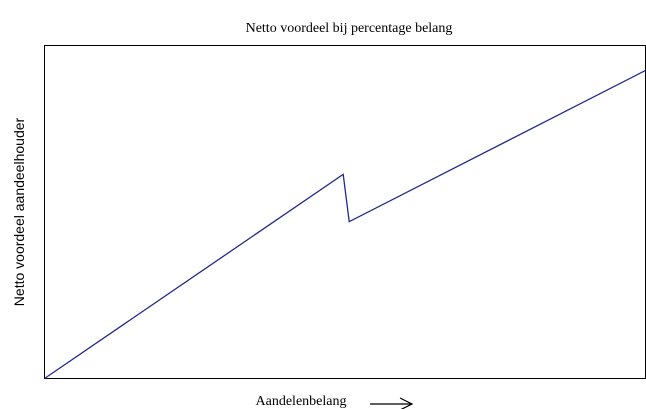 The width and height of the screenshot is (646, 409). Describe the element at coordinates (301, 401) in the screenshot. I see `x-axis-label: Aandelenbelang` at that location.